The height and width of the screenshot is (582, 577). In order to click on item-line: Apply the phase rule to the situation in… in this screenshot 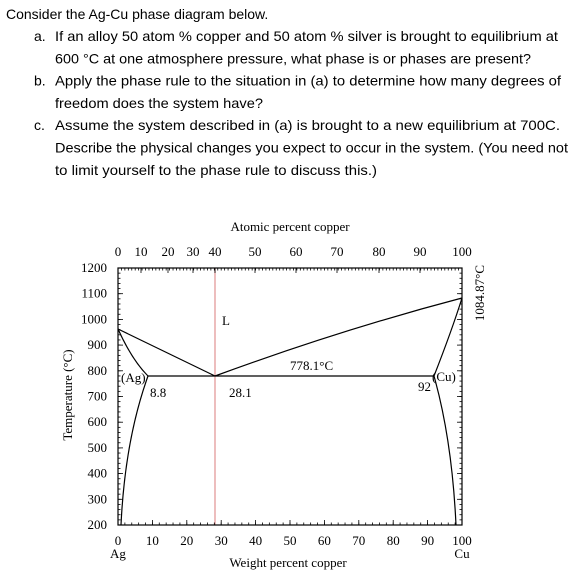, I will do `click(308, 81)`.